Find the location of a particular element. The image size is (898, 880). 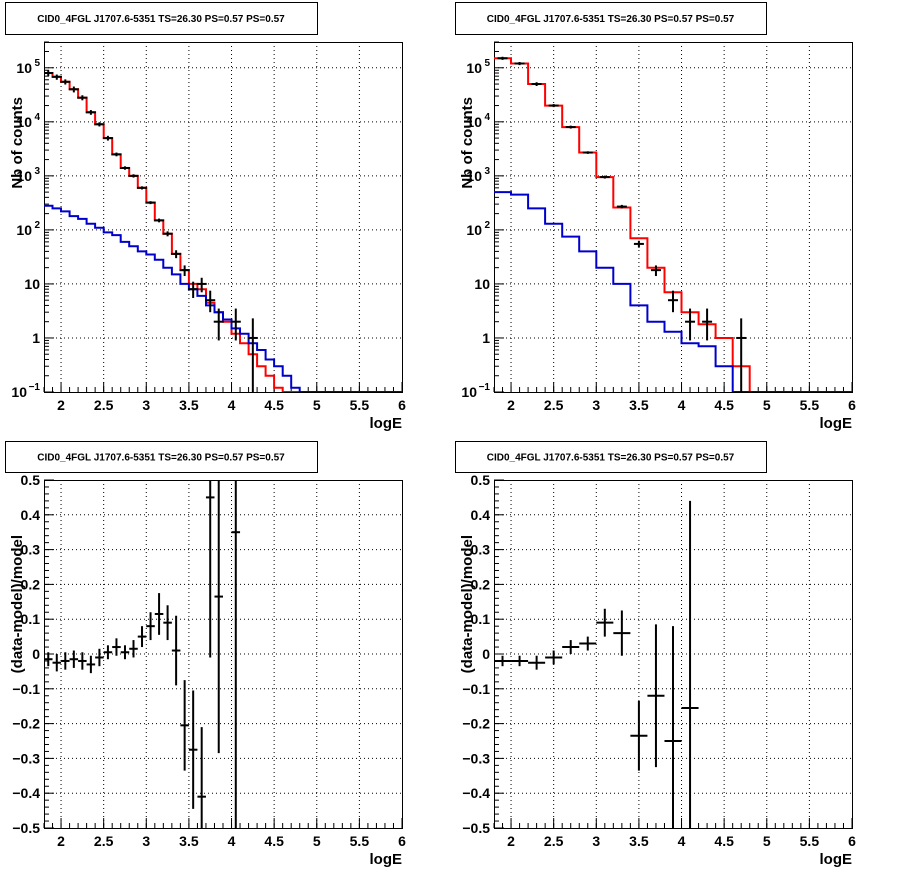

y-tick-label: 0.2 is located at coordinates (481, 584).